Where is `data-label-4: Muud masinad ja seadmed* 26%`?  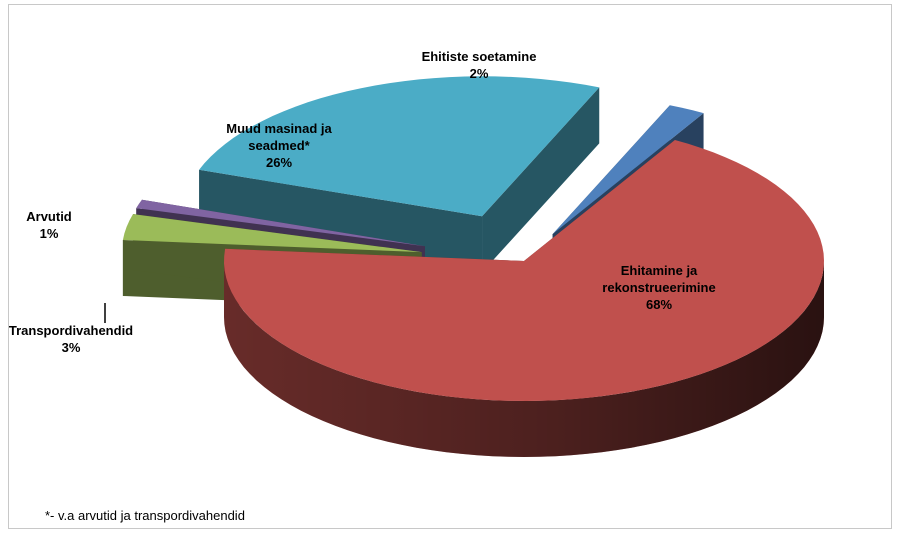
data-label-4: Muud masinad ja seadmed* 26% is located at coordinates (279, 145).